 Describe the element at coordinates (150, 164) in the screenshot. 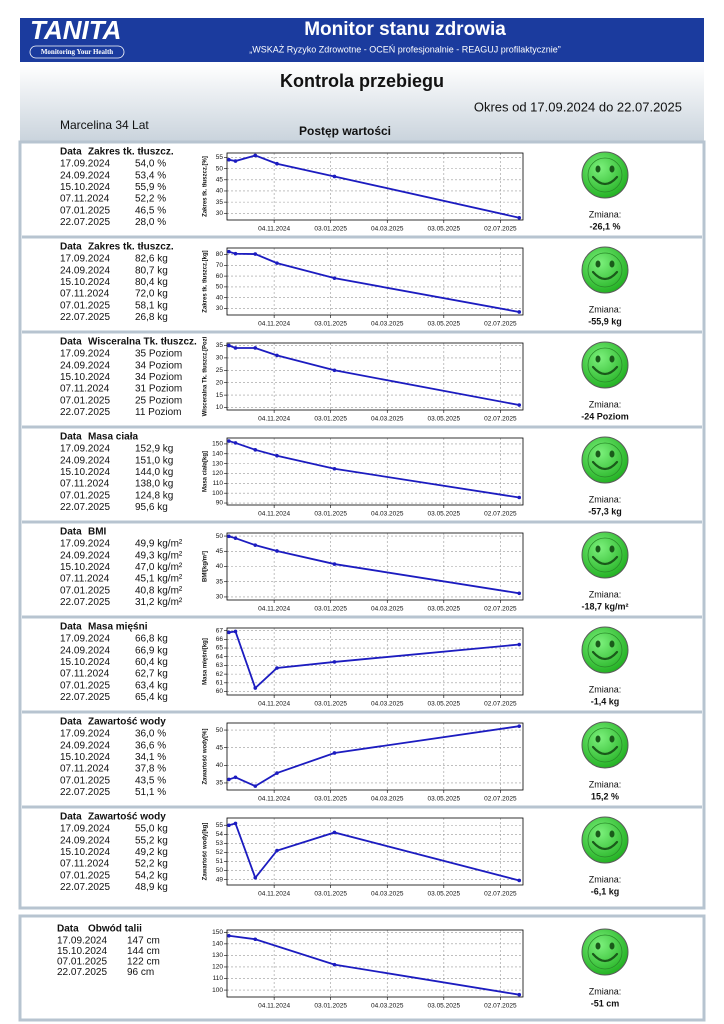

I see `table-value: 54,0 %` at that location.